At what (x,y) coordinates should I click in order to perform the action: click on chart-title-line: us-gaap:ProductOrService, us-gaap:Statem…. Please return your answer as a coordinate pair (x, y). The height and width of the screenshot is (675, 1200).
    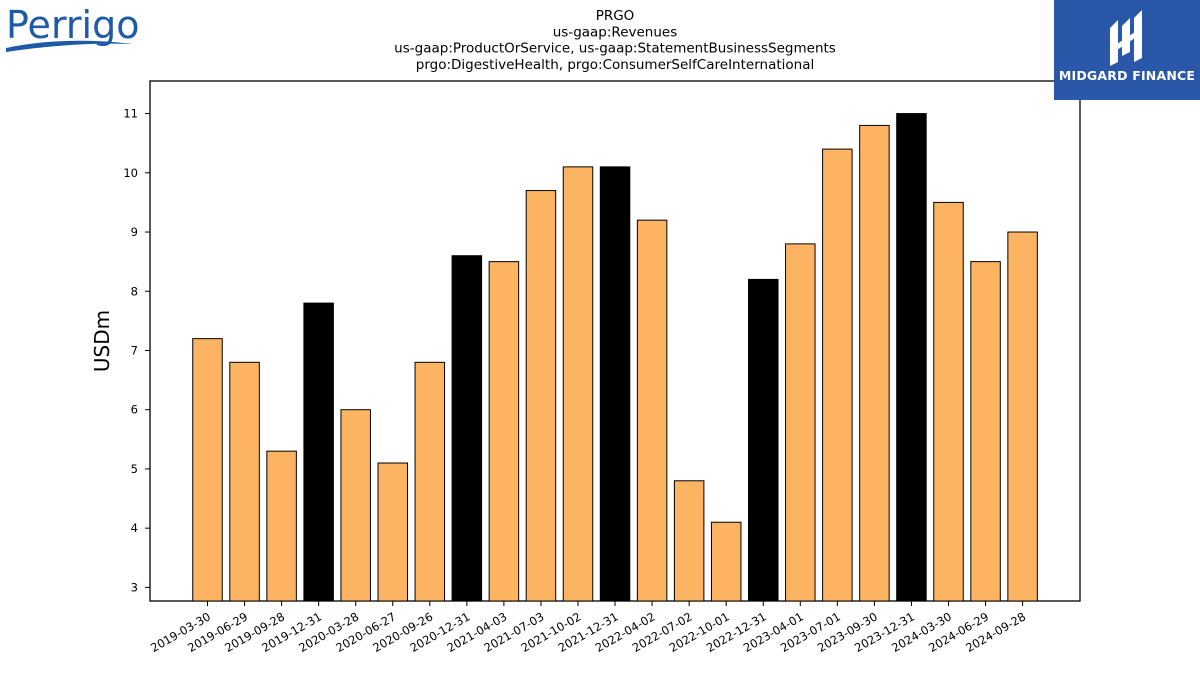
    Looking at the image, I should click on (615, 49).